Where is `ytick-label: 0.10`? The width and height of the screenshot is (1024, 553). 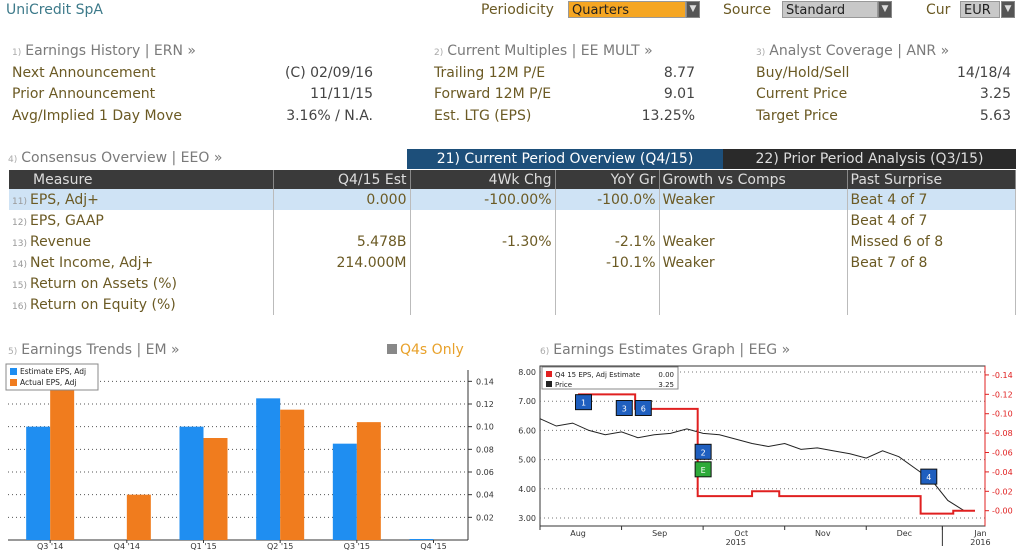
ytick-label: 0.10 is located at coordinates (485, 427).